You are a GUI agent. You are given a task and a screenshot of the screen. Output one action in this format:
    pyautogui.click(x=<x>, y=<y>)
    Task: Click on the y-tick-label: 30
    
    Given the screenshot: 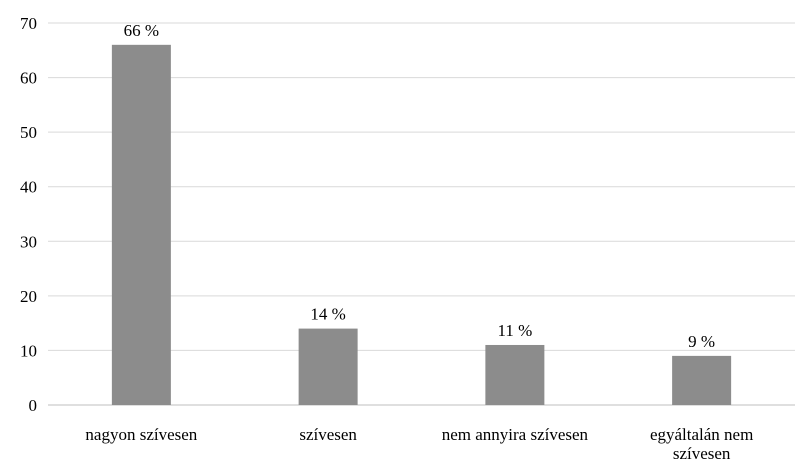 What is the action you would take?
    pyautogui.click(x=28, y=241)
    